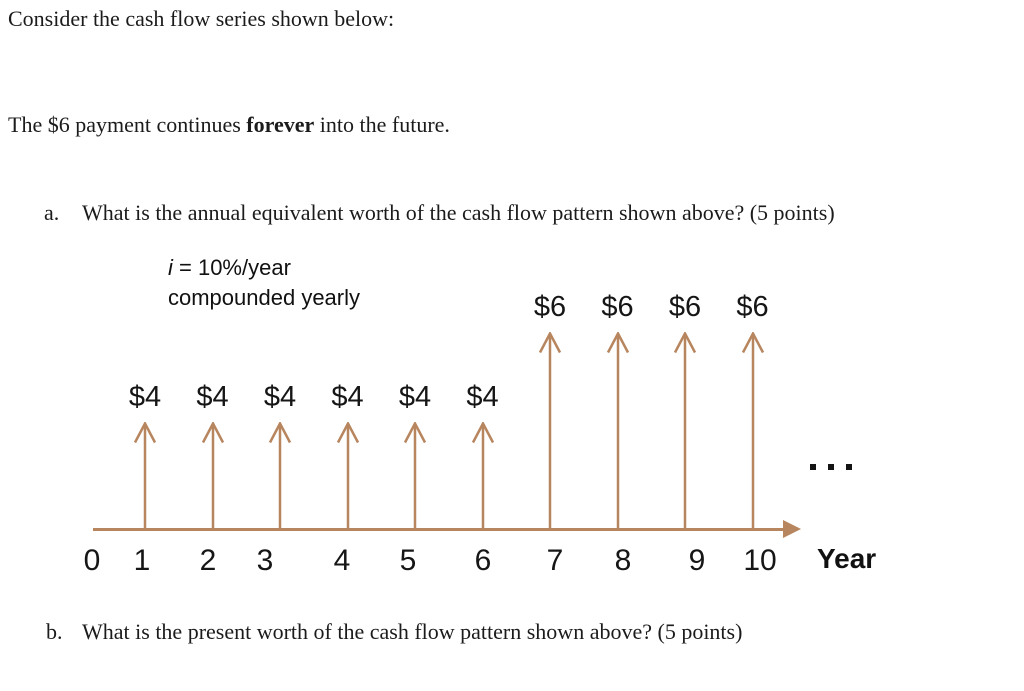 This screenshot has width=1024, height=691. Describe the element at coordinates (52, 212) in the screenshot. I see `question-a-label: a.` at that location.